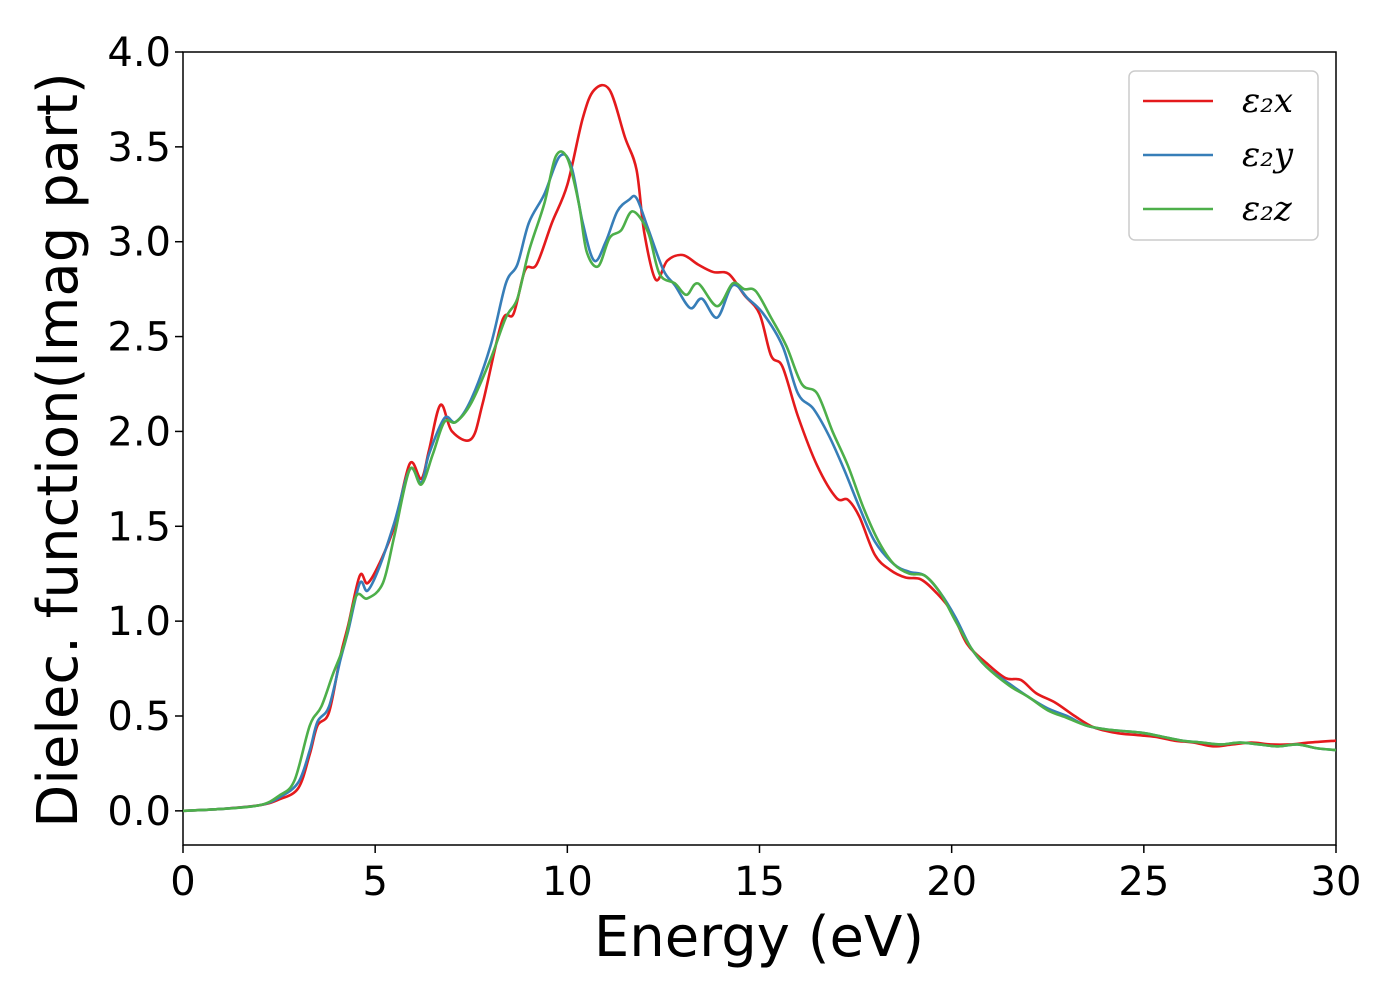 This screenshot has width=1400, height=1000. Describe the element at coordinates (1268, 155) in the screenshot. I see `legend-label-1: ε₂y` at that location.